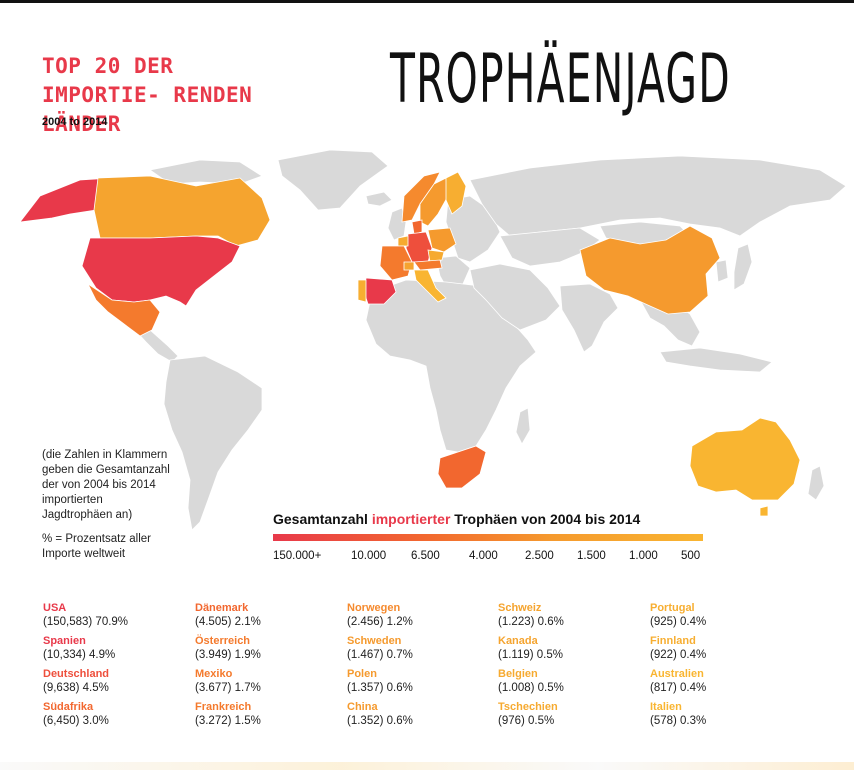 The height and width of the screenshot is (770, 854). Describe the element at coordinates (672, 608) in the screenshot. I see `country-name: Portugal` at that location.